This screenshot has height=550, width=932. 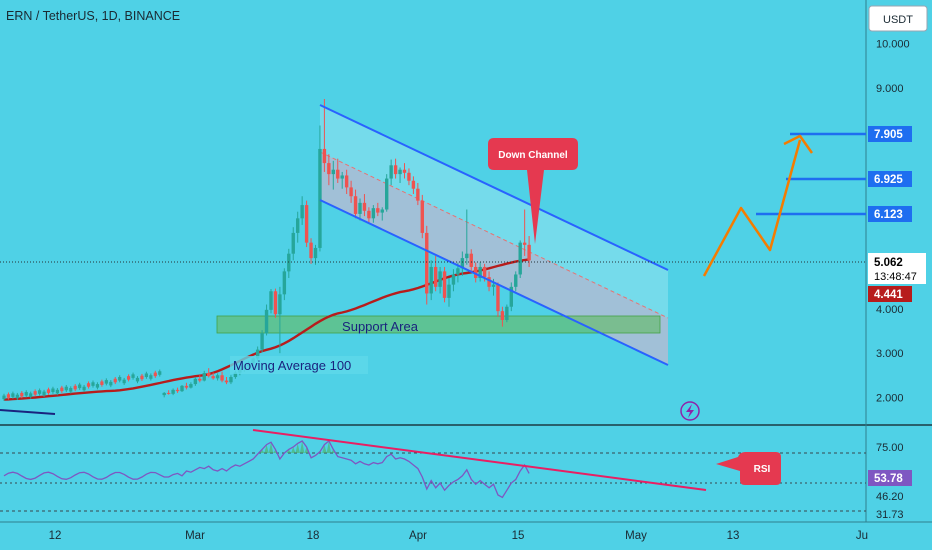 What do you see at coordinates (898, 18) in the screenshot?
I see `currency-button: USDT` at bounding box center [898, 18].